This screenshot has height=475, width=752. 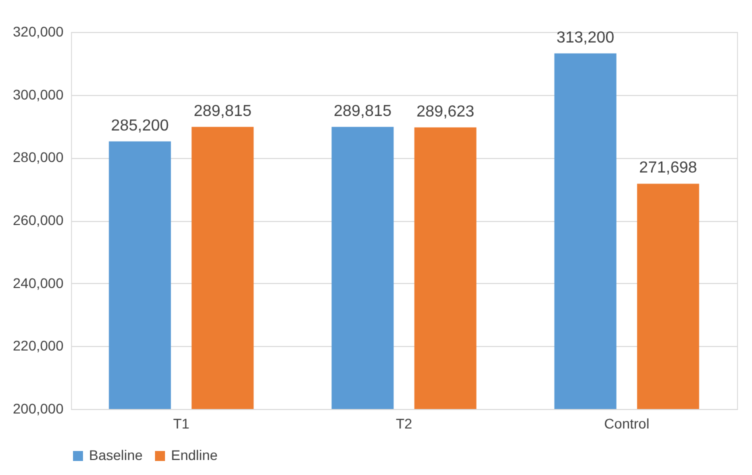 I want to click on legend-label: Baseline, so click(x=116, y=455).